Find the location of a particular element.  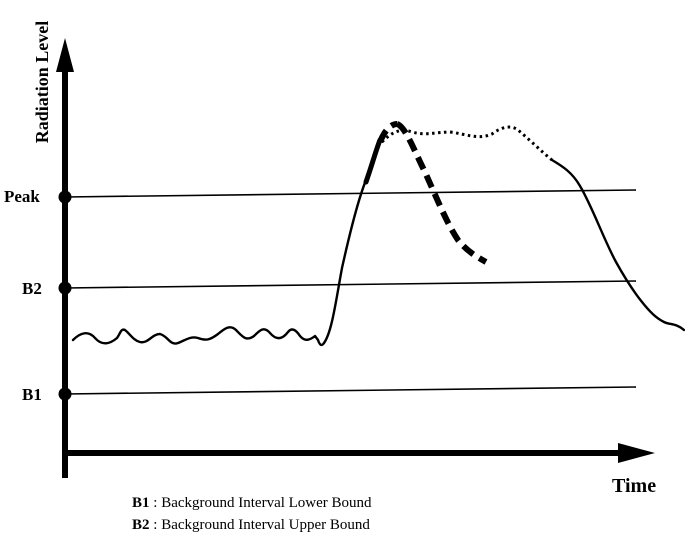

threshold-peak: Peak is located at coordinates (320, 196).